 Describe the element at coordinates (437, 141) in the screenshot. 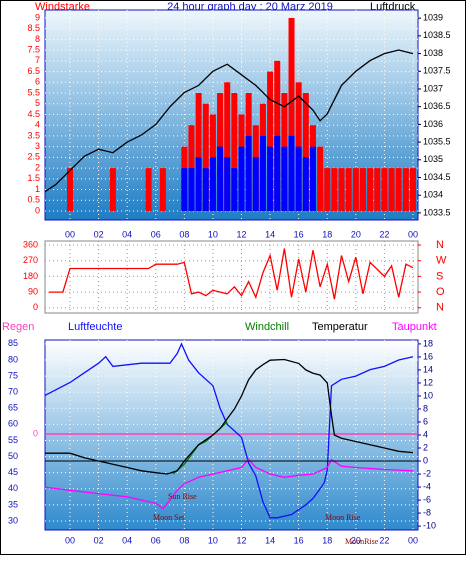

I see `y2-tick-label: 1035.5` at that location.